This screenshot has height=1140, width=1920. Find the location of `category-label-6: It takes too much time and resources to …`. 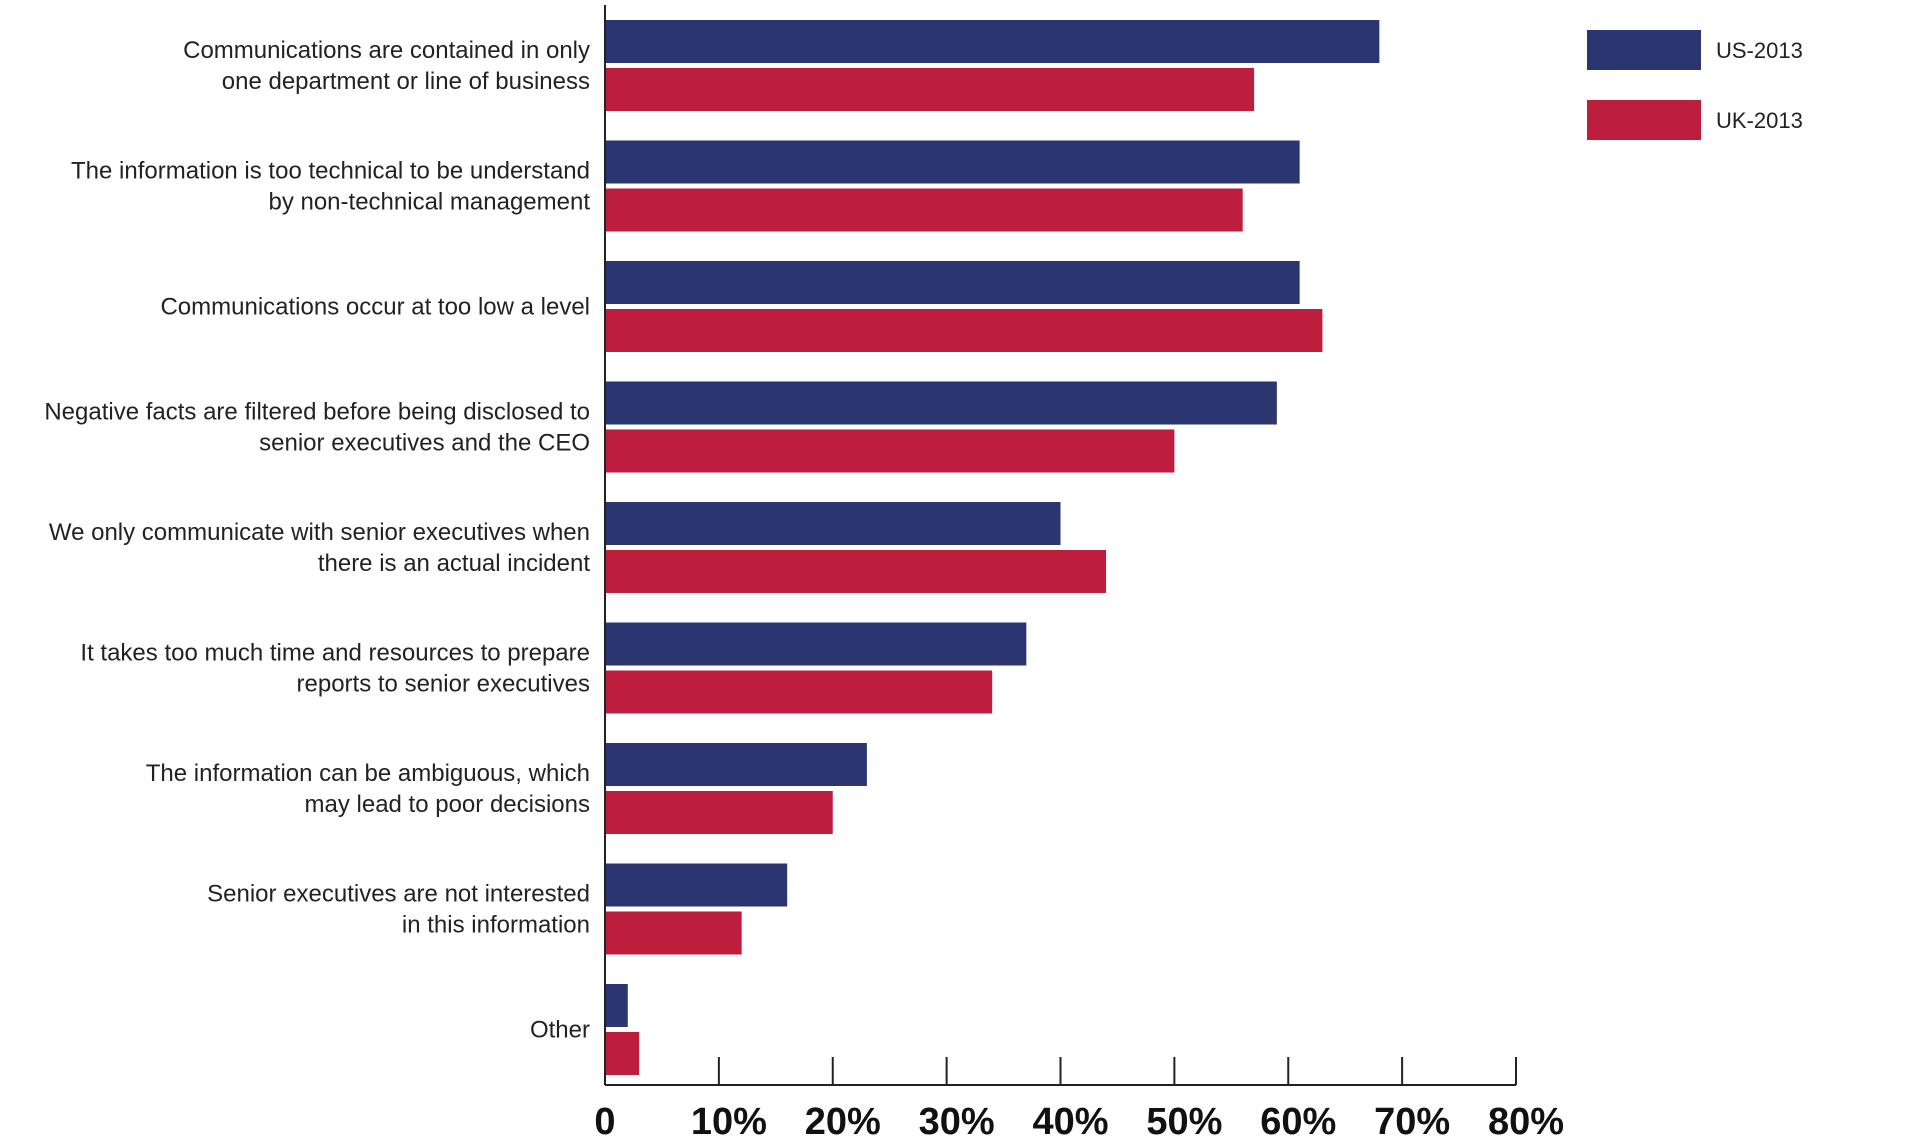

category-label-6: It takes too much time and resources to … is located at coordinates (335, 669).